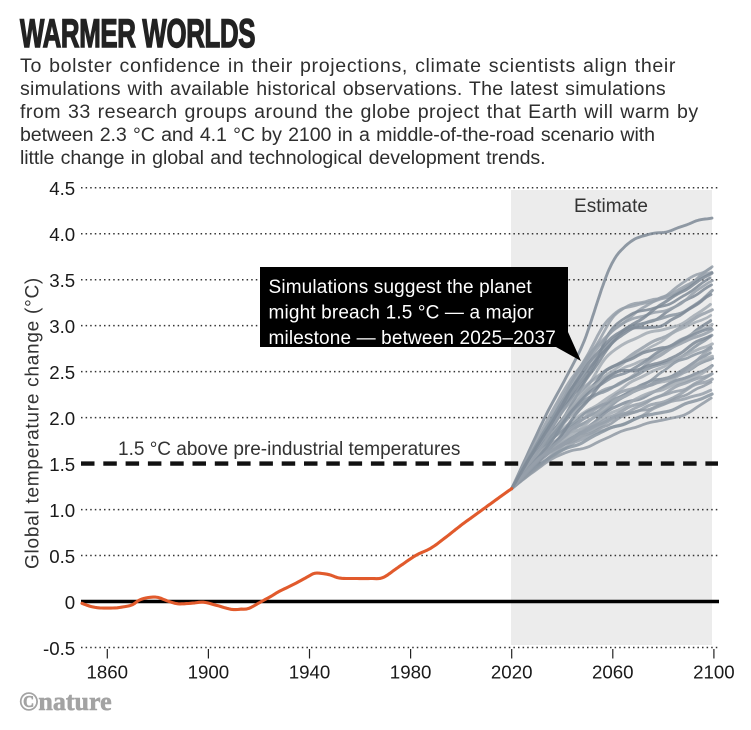  I want to click on svg-text: might breach 1.5 °C — a major, so click(402, 313).